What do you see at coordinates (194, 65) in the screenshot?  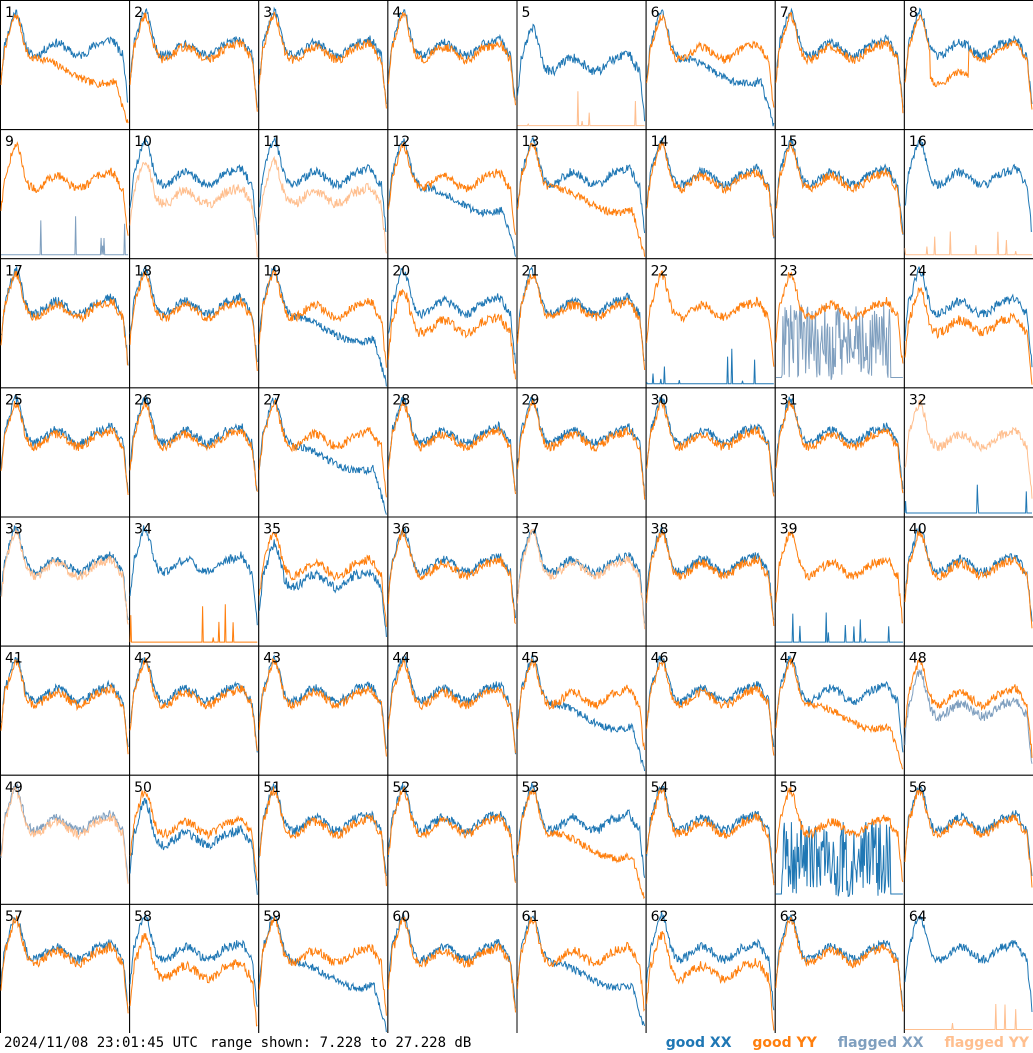 I see `panel-2: 2` at bounding box center [194, 65].